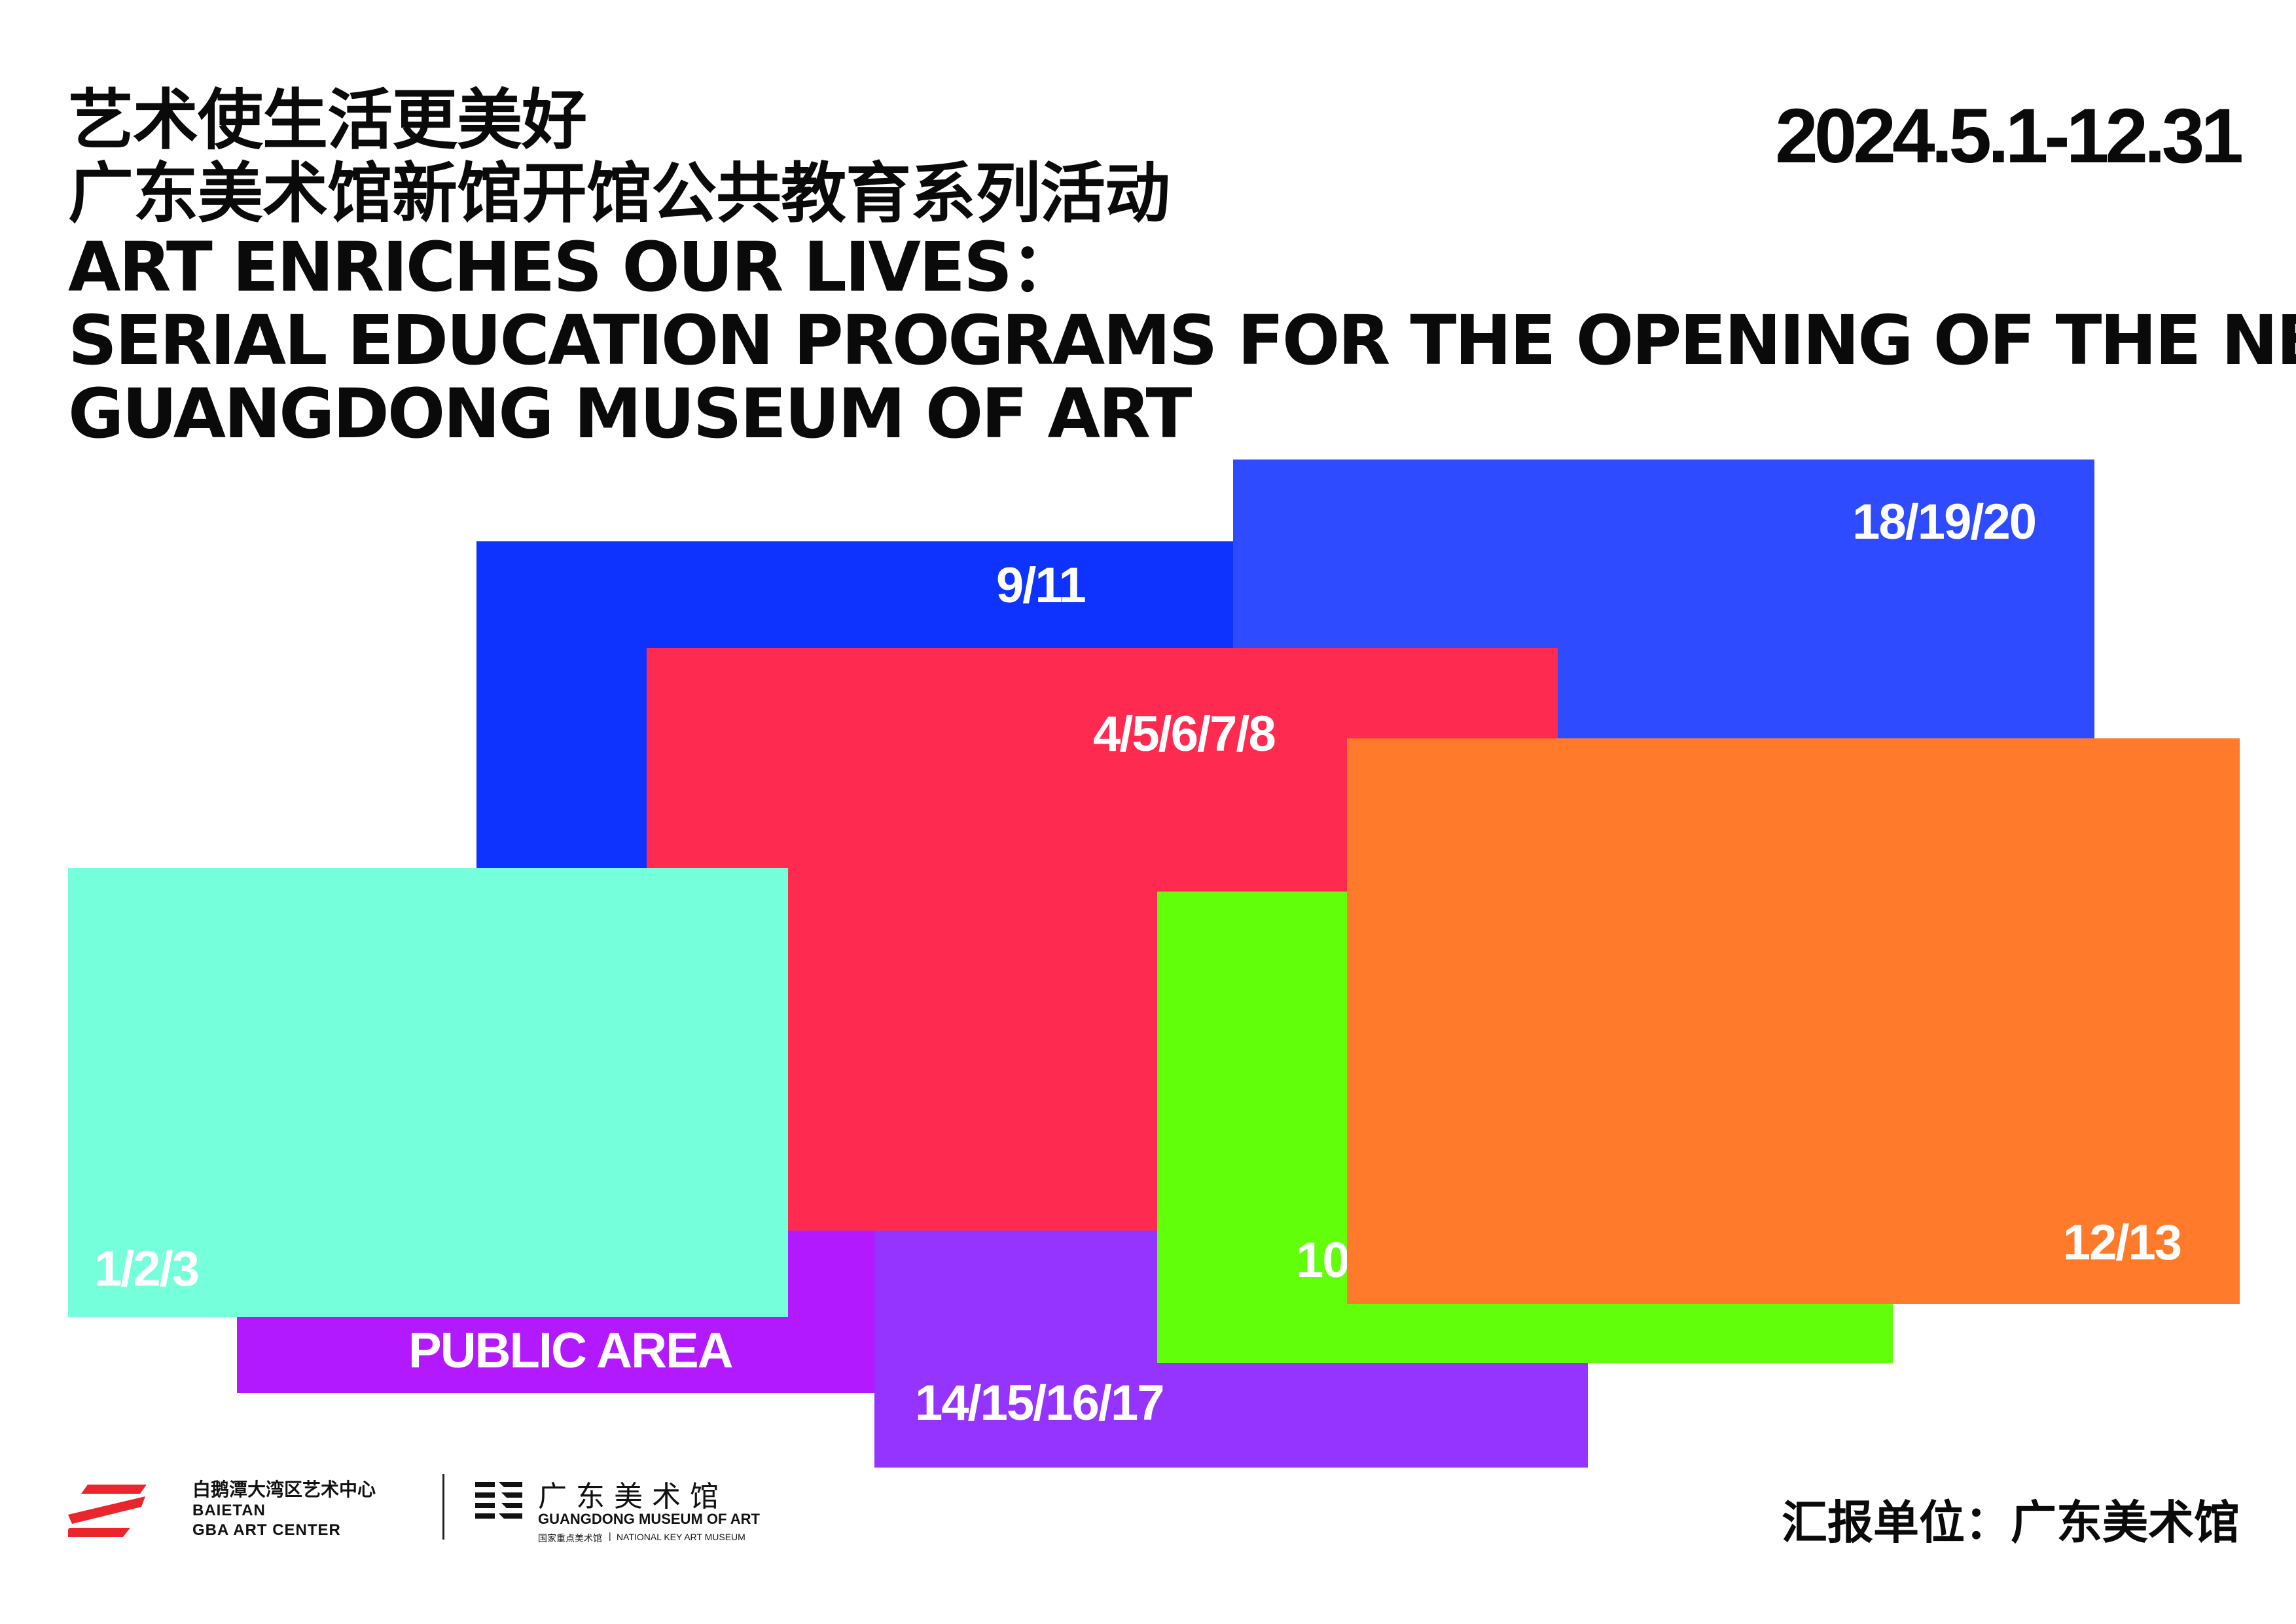 Image resolution: width=2296 pixels, height=1624 pixels. What do you see at coordinates (266, 1530) in the screenshot?
I see `baietan-name-en-2: GBA ART CENTER` at bounding box center [266, 1530].